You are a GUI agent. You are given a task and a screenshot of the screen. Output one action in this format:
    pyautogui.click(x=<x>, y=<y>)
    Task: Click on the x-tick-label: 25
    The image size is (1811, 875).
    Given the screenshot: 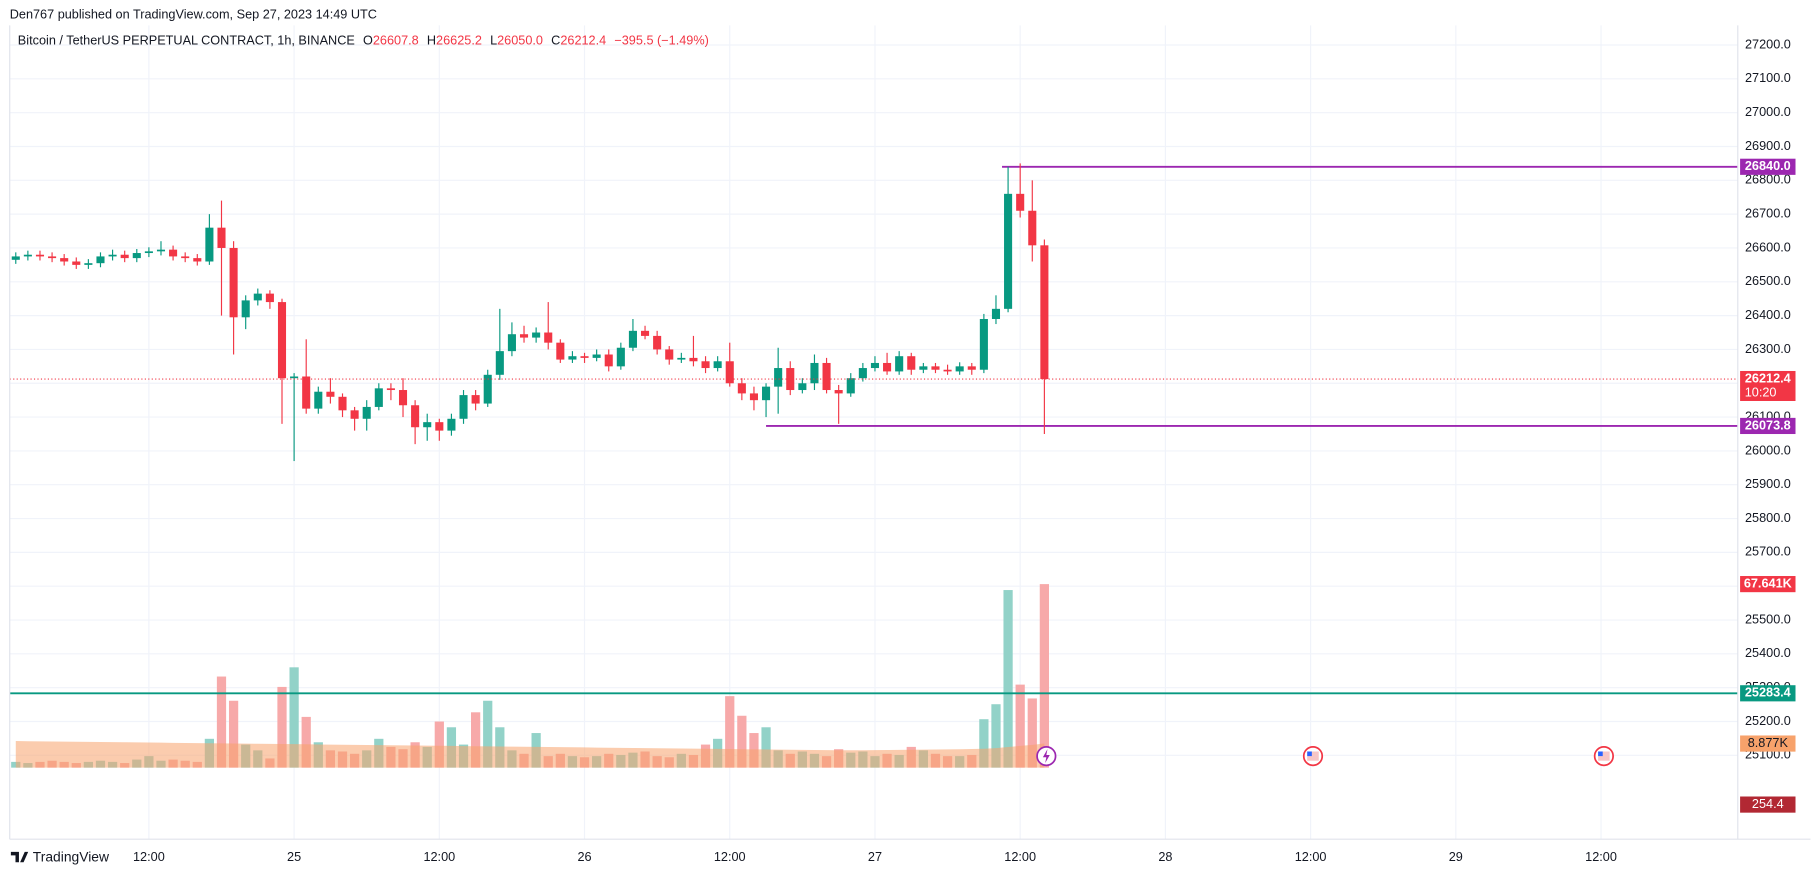 What is the action you would take?
    pyautogui.click(x=294, y=857)
    